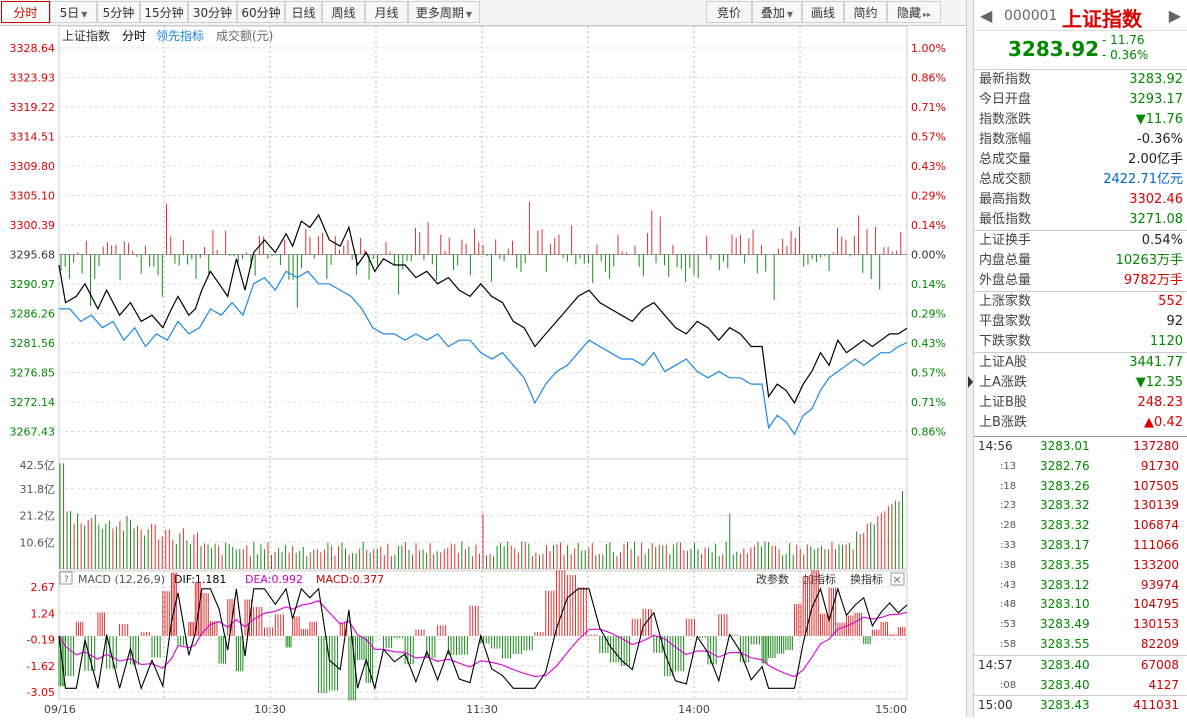 The image size is (1187, 720). Describe the element at coordinates (1080, 705) in the screenshot. I see `tick-row: 15:00 3283.43 411031` at that location.